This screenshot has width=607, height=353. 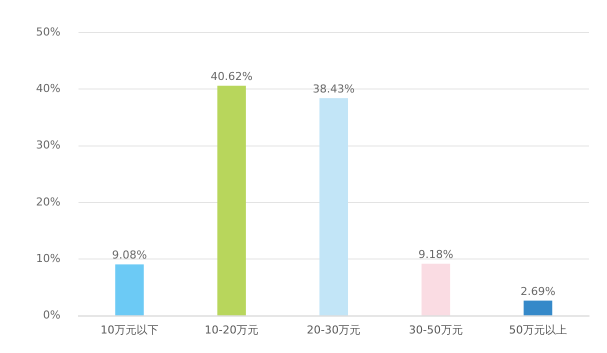 What do you see at coordinates (48, 31) in the screenshot?
I see `y-tick-label: 50%` at bounding box center [48, 31].